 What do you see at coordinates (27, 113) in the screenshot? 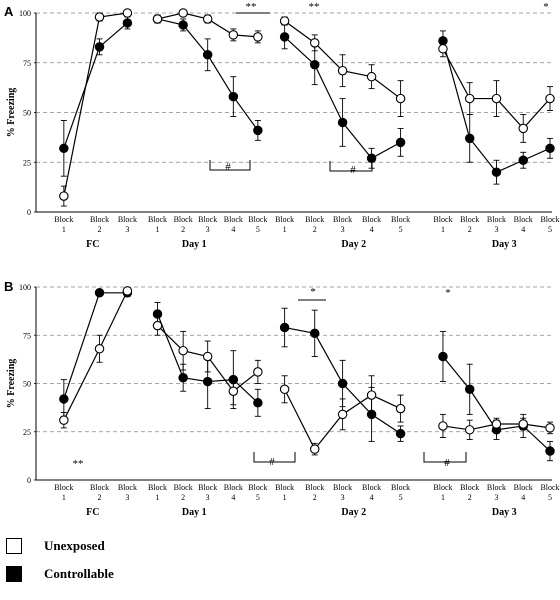
I see `y-tick-label: 50` at bounding box center [27, 113].